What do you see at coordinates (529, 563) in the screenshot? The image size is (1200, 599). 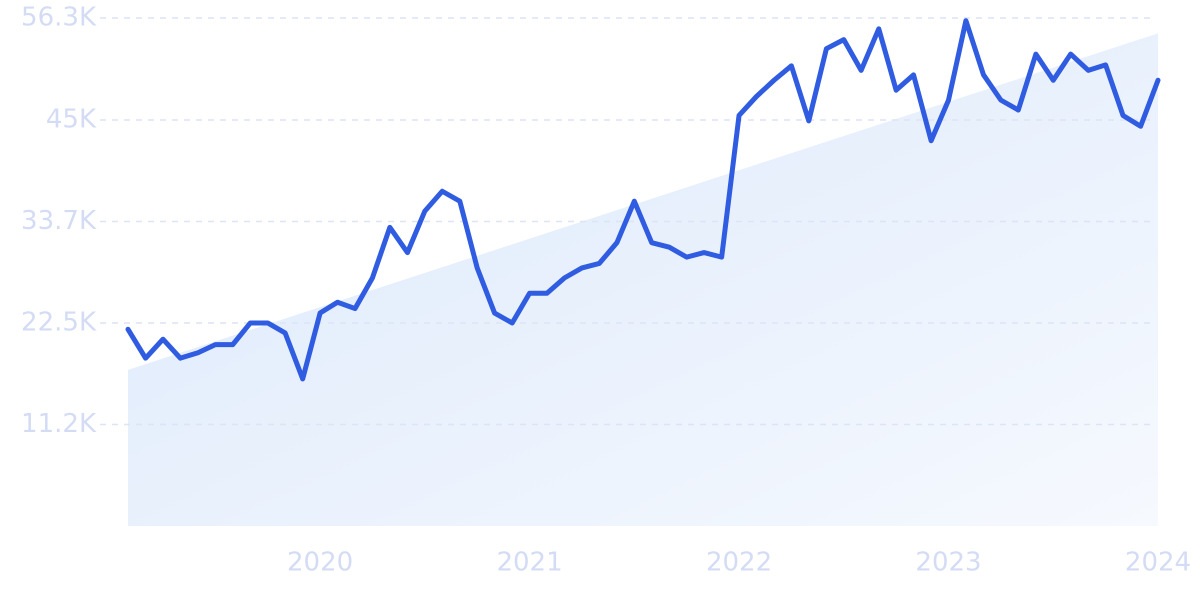 I see `x-tick-label: 2021` at bounding box center [529, 563].